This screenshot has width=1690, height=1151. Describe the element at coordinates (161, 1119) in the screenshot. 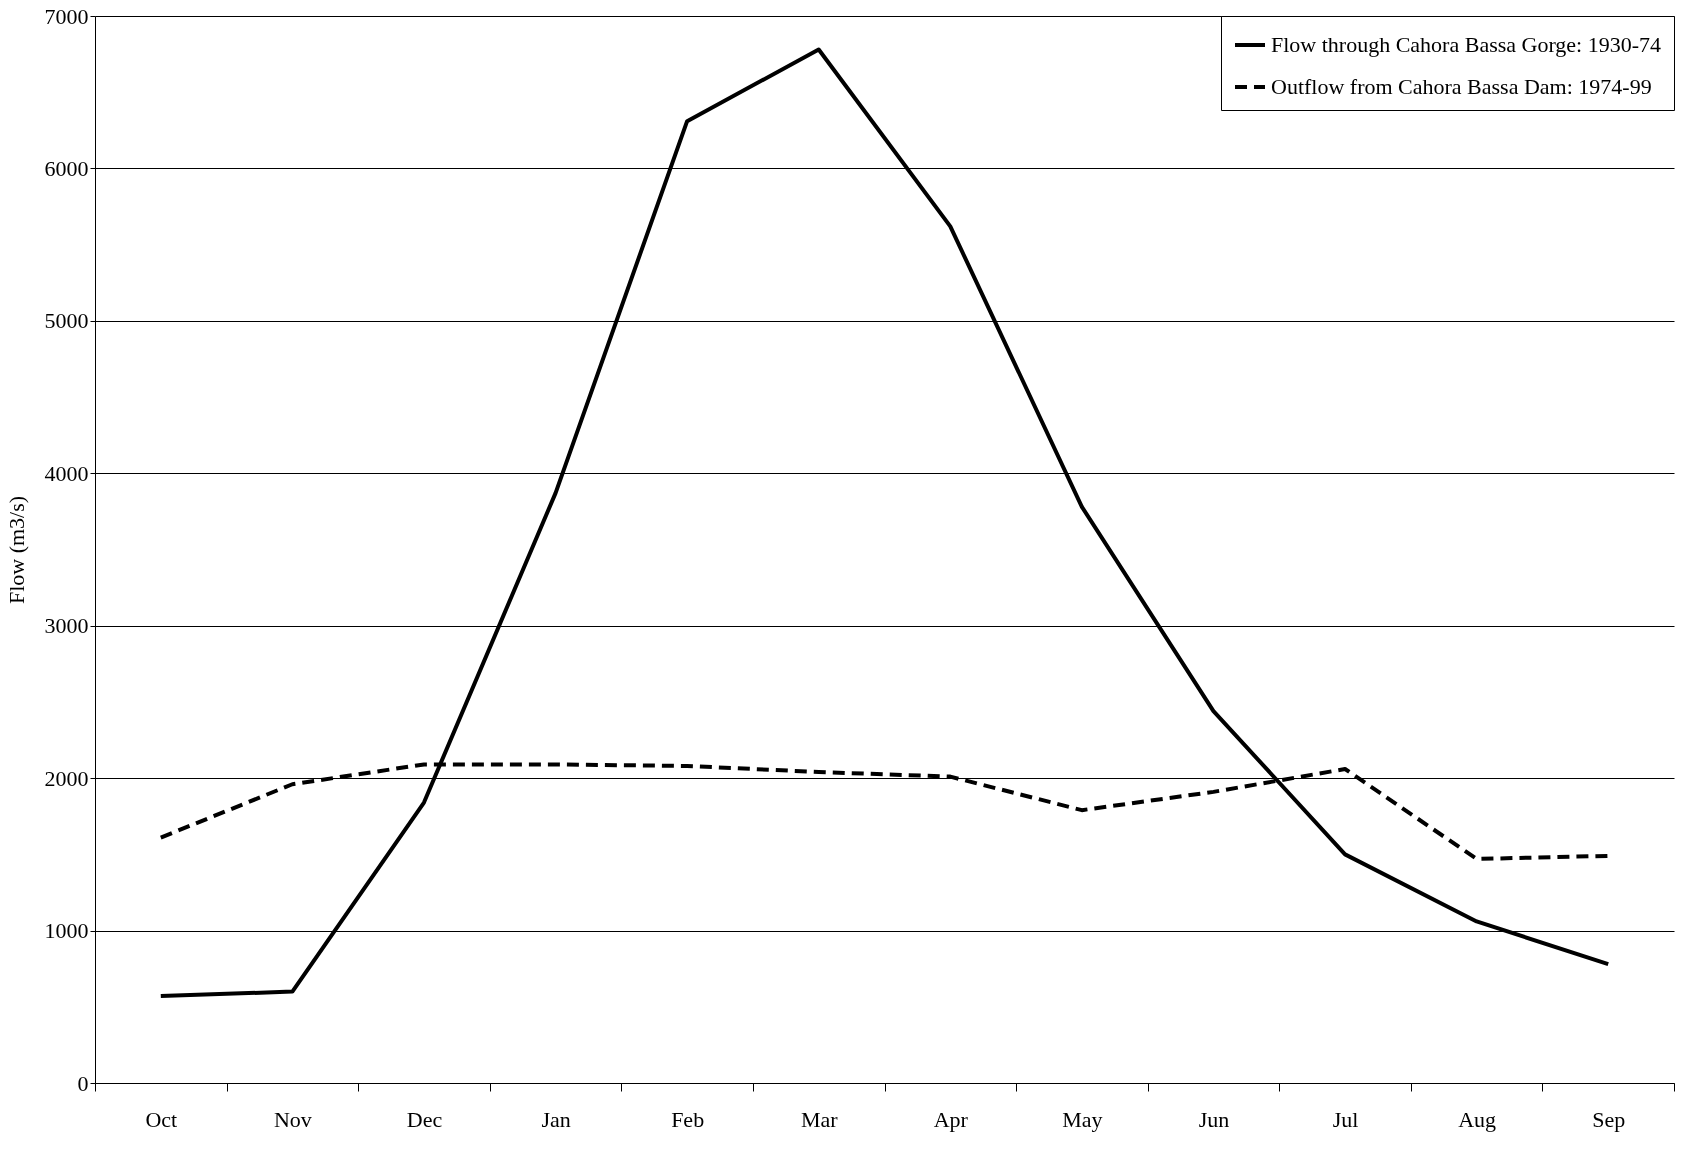

I see `x-tick-label: Oct` at that location.